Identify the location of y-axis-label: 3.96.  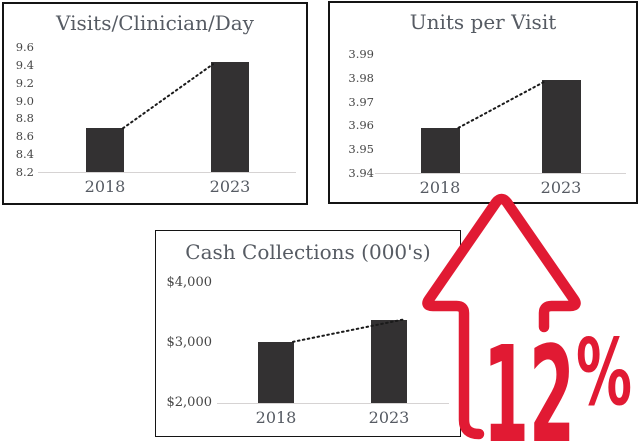
(361, 125).